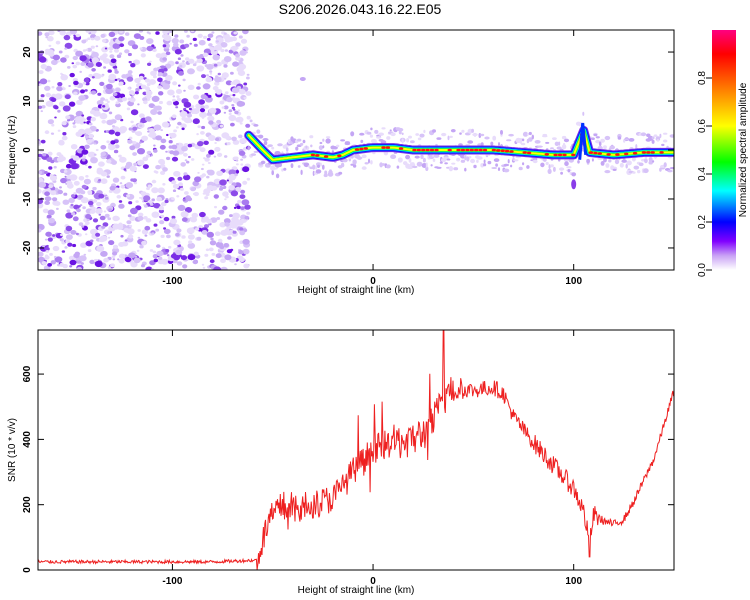 The height and width of the screenshot is (600, 750). I want to click on x-tick-label: 100, so click(573, 281).